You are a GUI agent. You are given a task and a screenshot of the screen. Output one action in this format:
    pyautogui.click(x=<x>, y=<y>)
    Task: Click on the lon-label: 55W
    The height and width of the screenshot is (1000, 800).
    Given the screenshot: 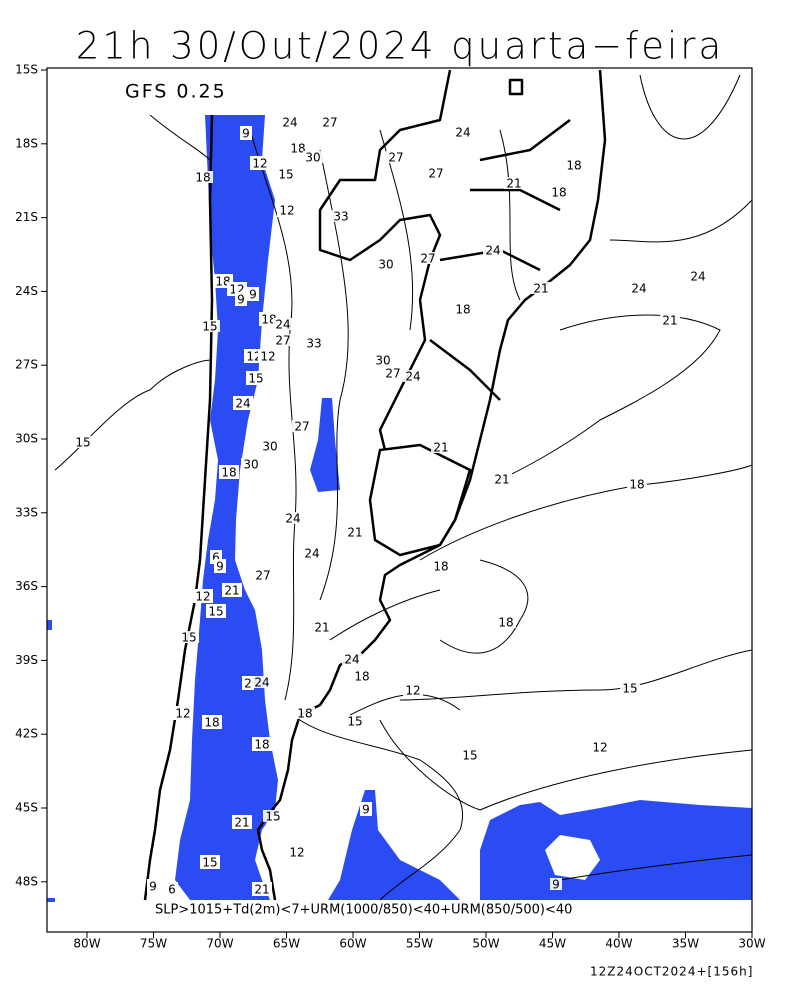 What is the action you would take?
    pyautogui.click(x=419, y=944)
    